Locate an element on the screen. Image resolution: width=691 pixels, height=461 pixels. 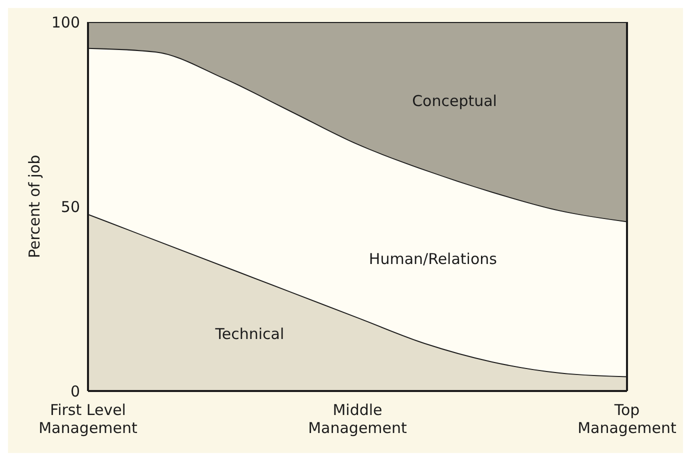
series-label: Technical is located at coordinates (249, 333).